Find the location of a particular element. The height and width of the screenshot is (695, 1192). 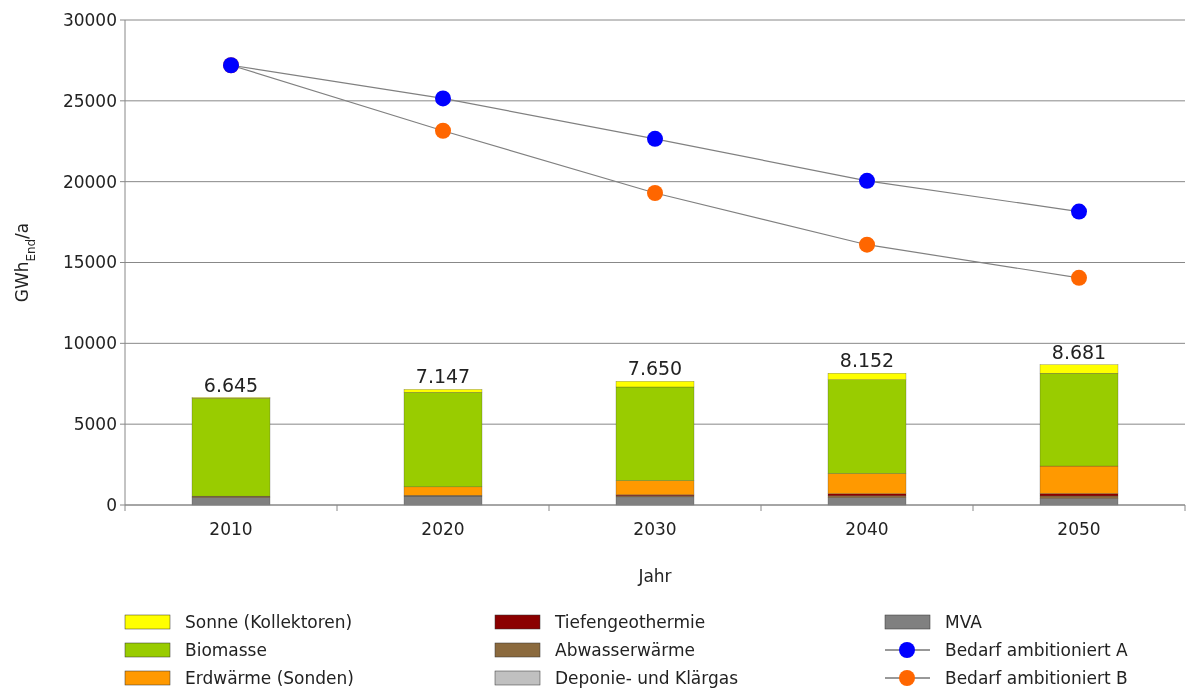

legend-label: Tiefengeothermie is located at coordinates (630, 621).